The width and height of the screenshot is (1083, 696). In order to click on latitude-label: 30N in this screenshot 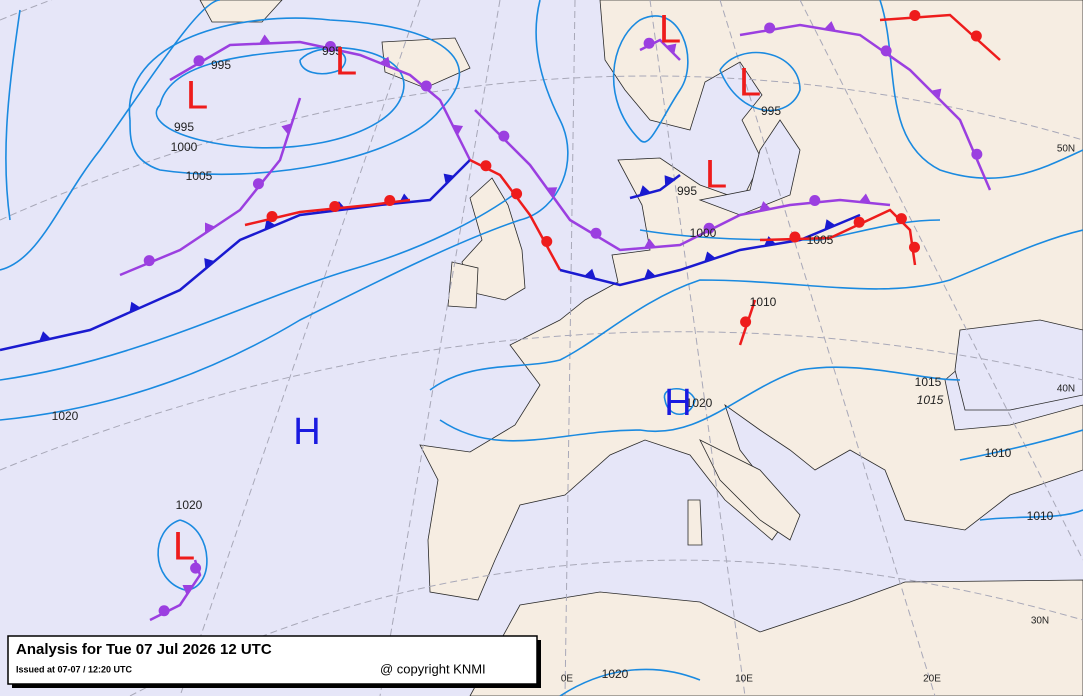, I will do `click(1040, 621)`.